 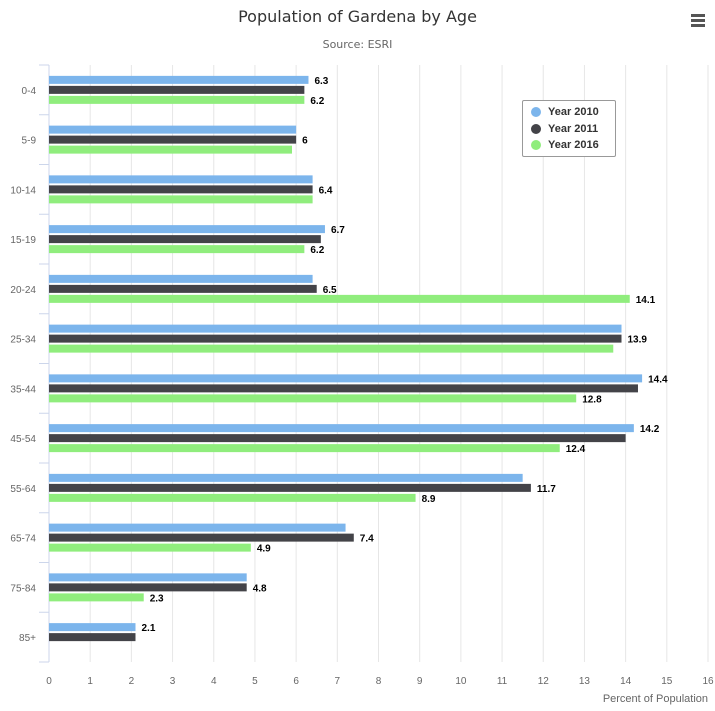 I want to click on data-label: 7.4, so click(x=367, y=539).